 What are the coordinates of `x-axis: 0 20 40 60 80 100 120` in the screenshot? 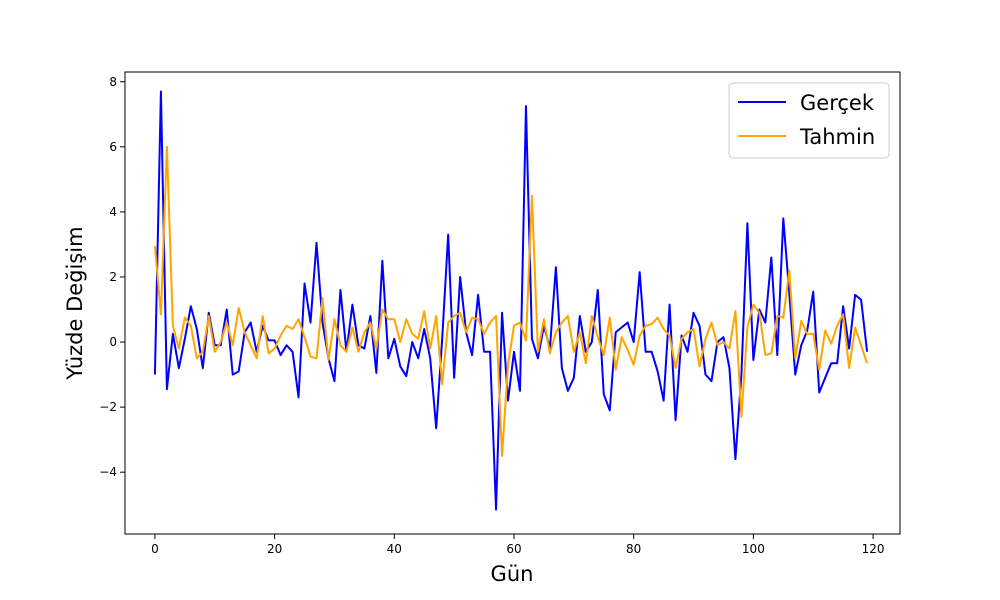 It's located at (518, 545).